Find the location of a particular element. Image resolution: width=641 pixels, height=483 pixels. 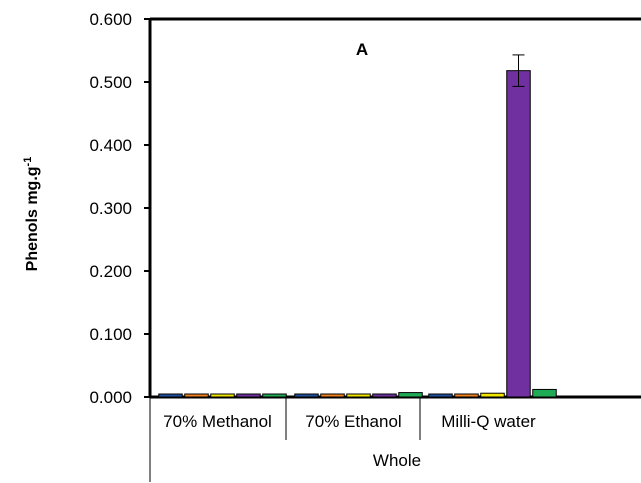

category-label: Milli-Q water is located at coordinates (488, 421).